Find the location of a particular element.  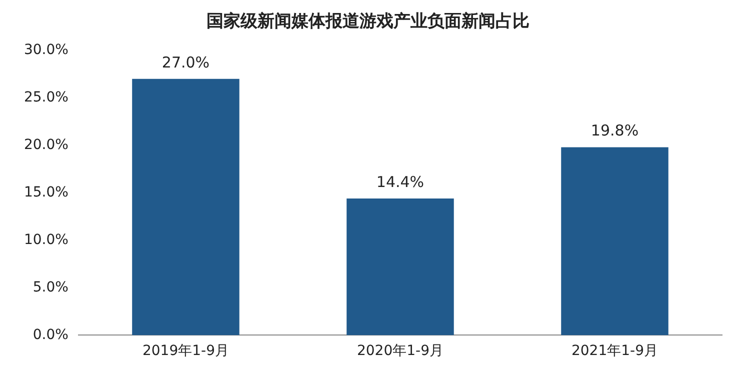

x-tick-label: 2019年1-9月 is located at coordinates (185, 351).